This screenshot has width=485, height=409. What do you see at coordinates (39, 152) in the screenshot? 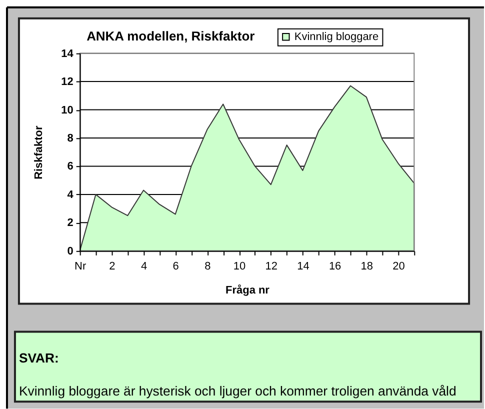
I see `y-axis-title: Riskfaktor` at bounding box center [39, 152].